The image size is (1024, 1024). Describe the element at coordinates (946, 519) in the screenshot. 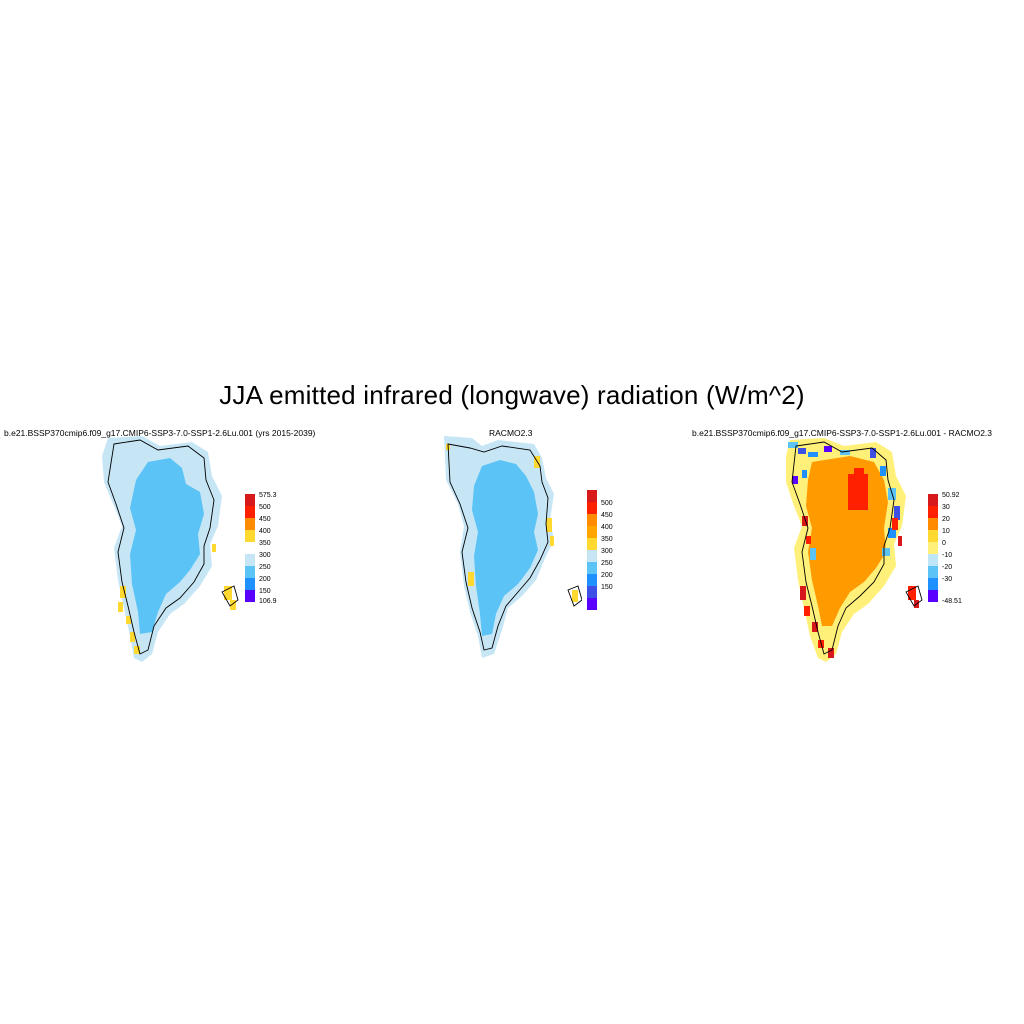

I see `colorbar-label: 20` at that location.